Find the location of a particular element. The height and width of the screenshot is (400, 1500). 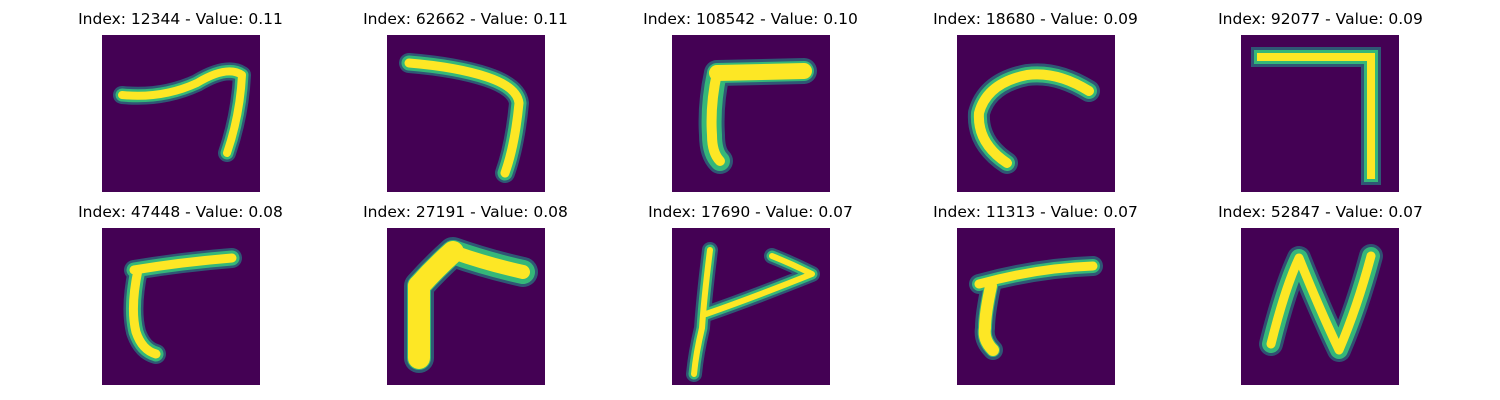

panel-title: Index: 27191 - Value: 0.08 is located at coordinates (465, 212).